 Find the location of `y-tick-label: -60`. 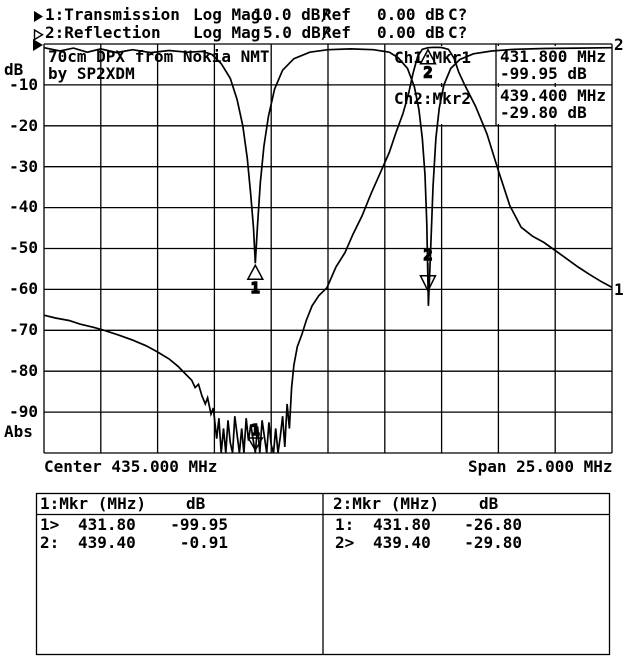

y-tick-label: -60 is located at coordinates (23, 288).